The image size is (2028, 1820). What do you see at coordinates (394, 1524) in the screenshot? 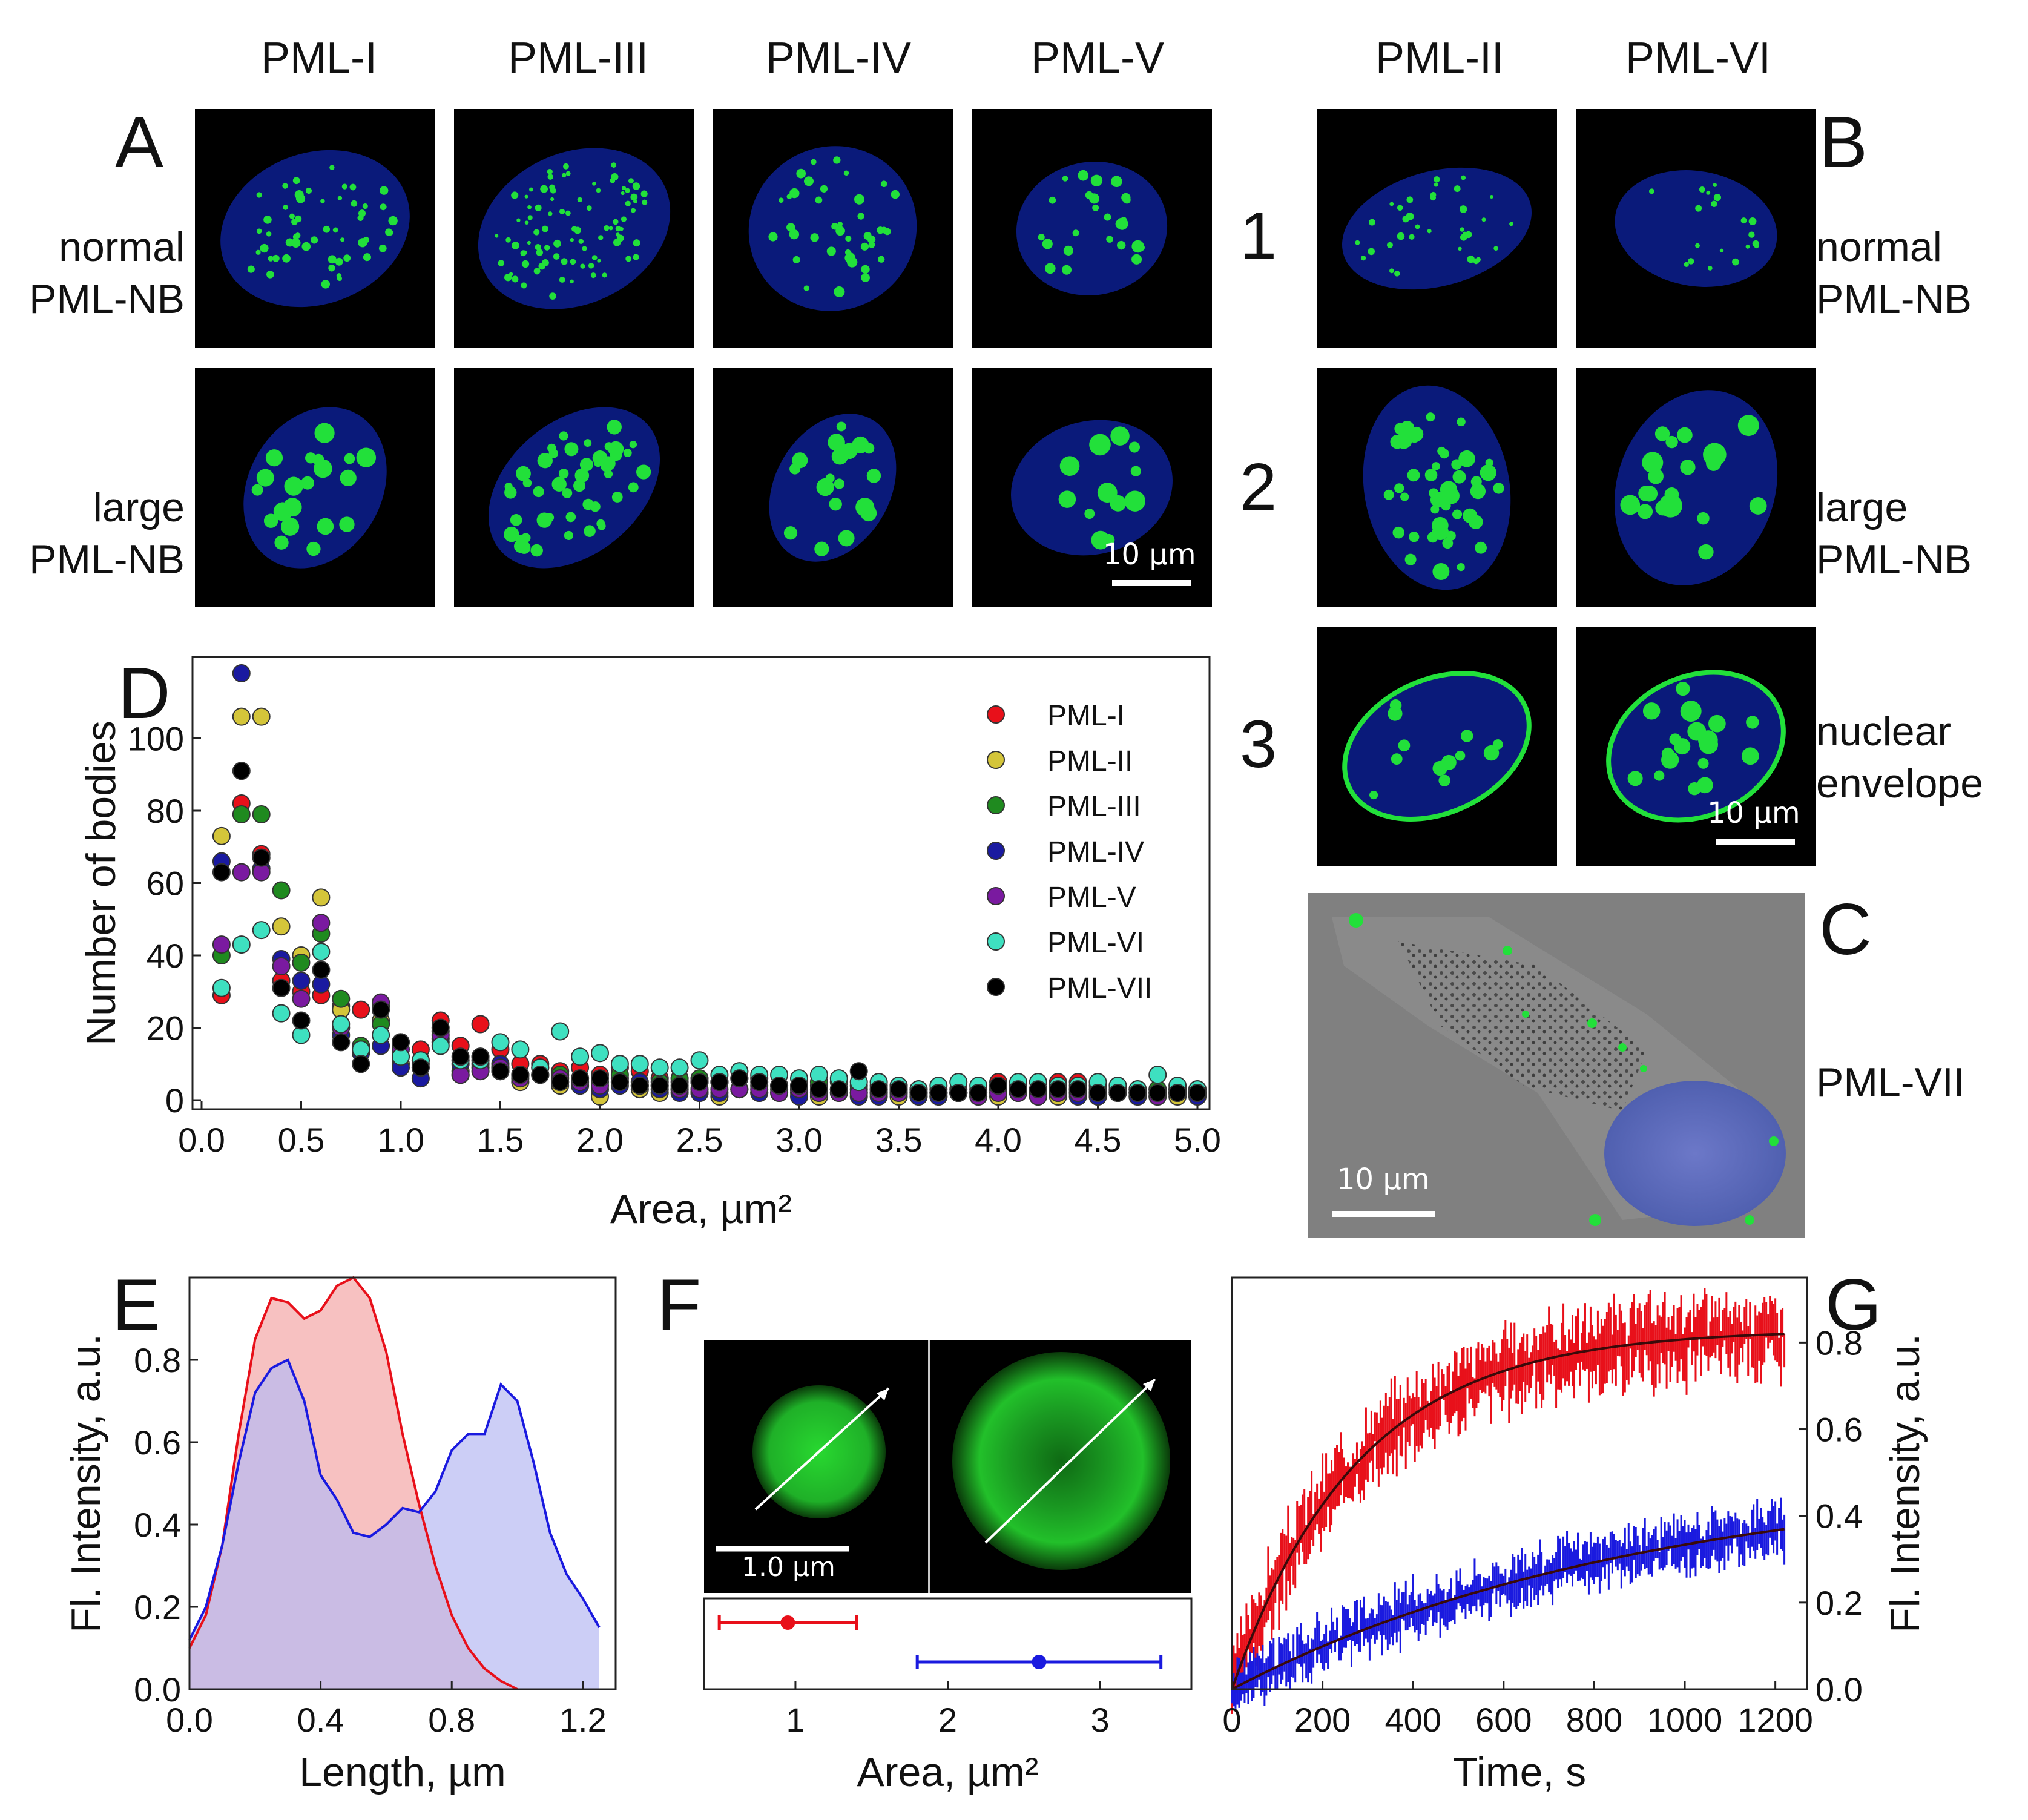
I see `chart-e-area` at bounding box center [394, 1524].